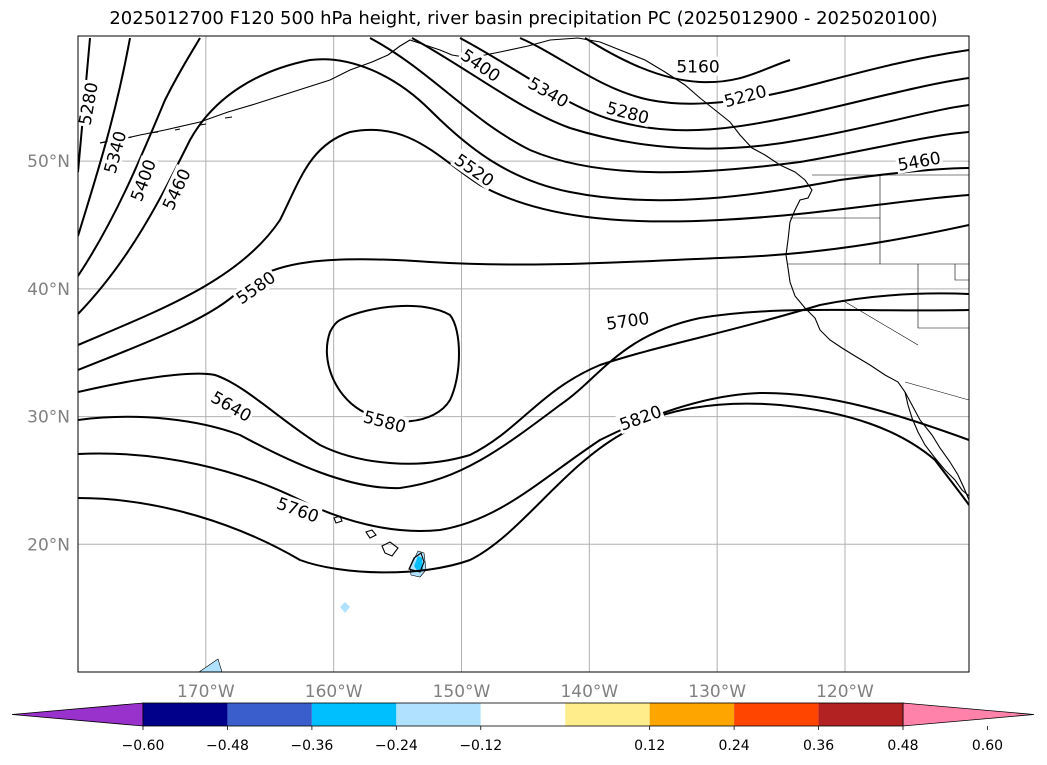 The height and width of the screenshot is (765, 1047). What do you see at coordinates (936, 391) in the screenshot?
I see `border-us-mexico` at bounding box center [936, 391].